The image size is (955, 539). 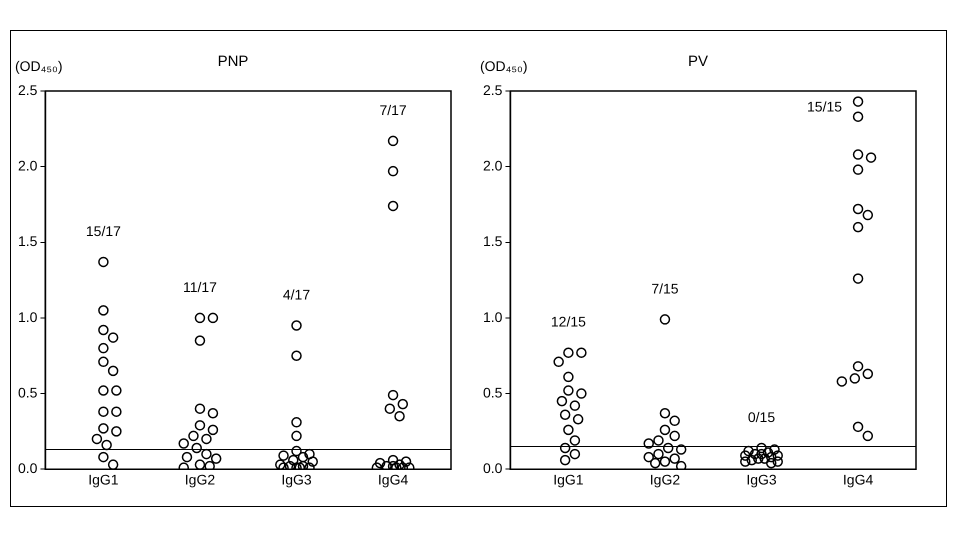 What do you see at coordinates (104, 230) in the screenshot?
I see `annotation: 15/17` at bounding box center [104, 230].